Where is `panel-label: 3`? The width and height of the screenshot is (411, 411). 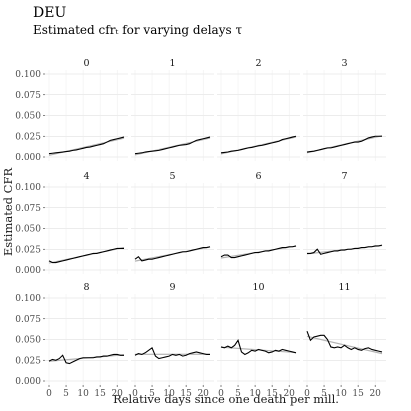 panel-label: 3 is located at coordinates (344, 63).